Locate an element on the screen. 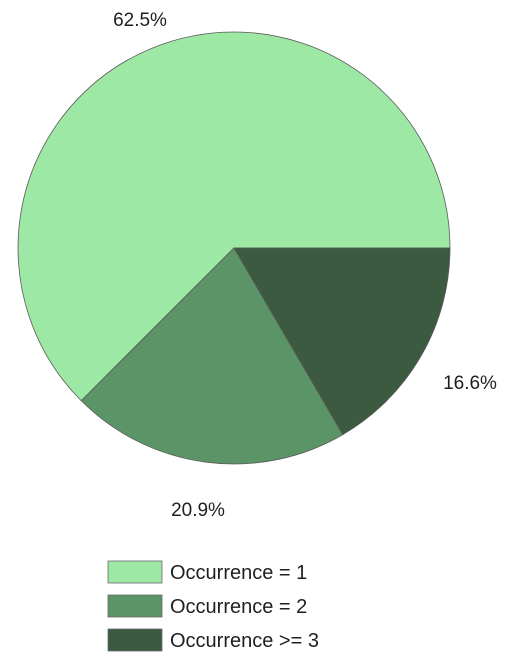  slice-value-label-2: 20.9% is located at coordinates (198, 510).